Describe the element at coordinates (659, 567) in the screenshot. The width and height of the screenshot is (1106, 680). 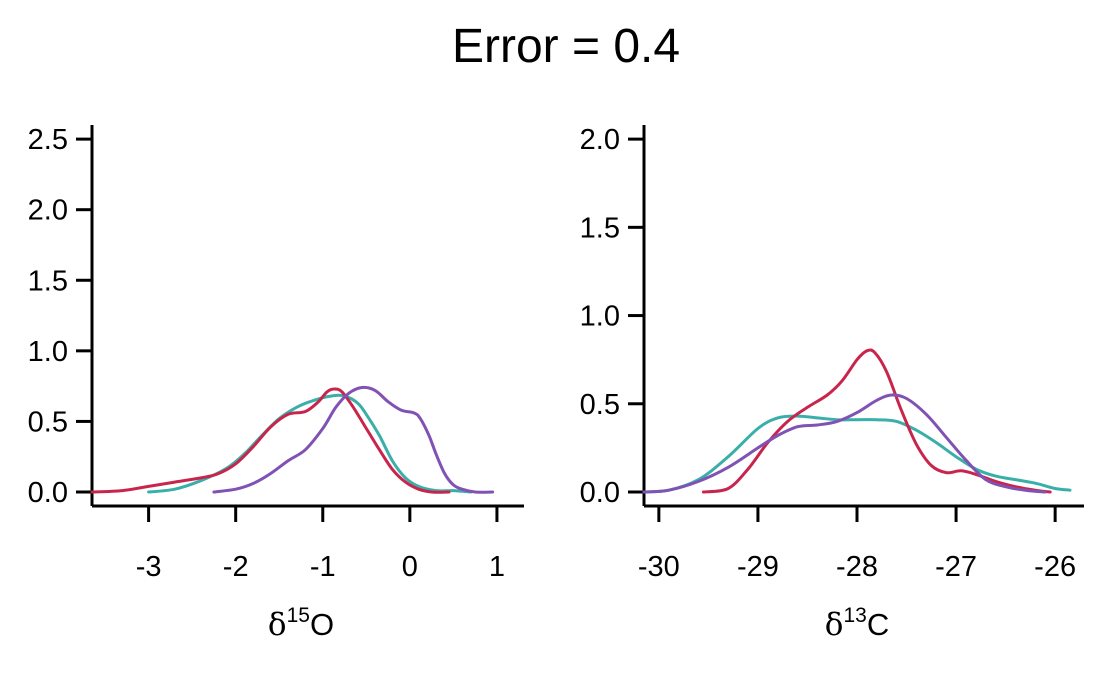
I see `x-tick-label: -30` at that location.